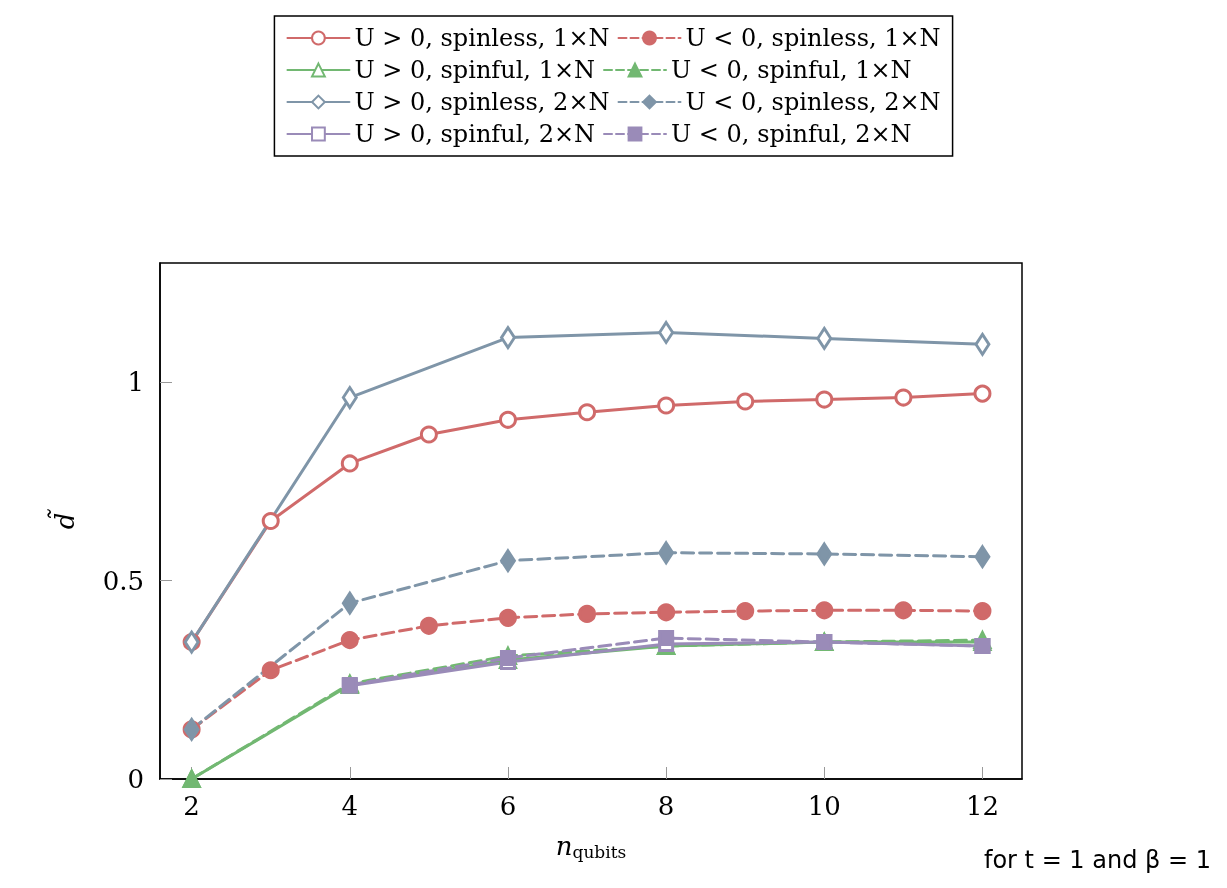 This screenshot has width=1227, height=888. I want to click on x-tick-label: 12, so click(982, 806).